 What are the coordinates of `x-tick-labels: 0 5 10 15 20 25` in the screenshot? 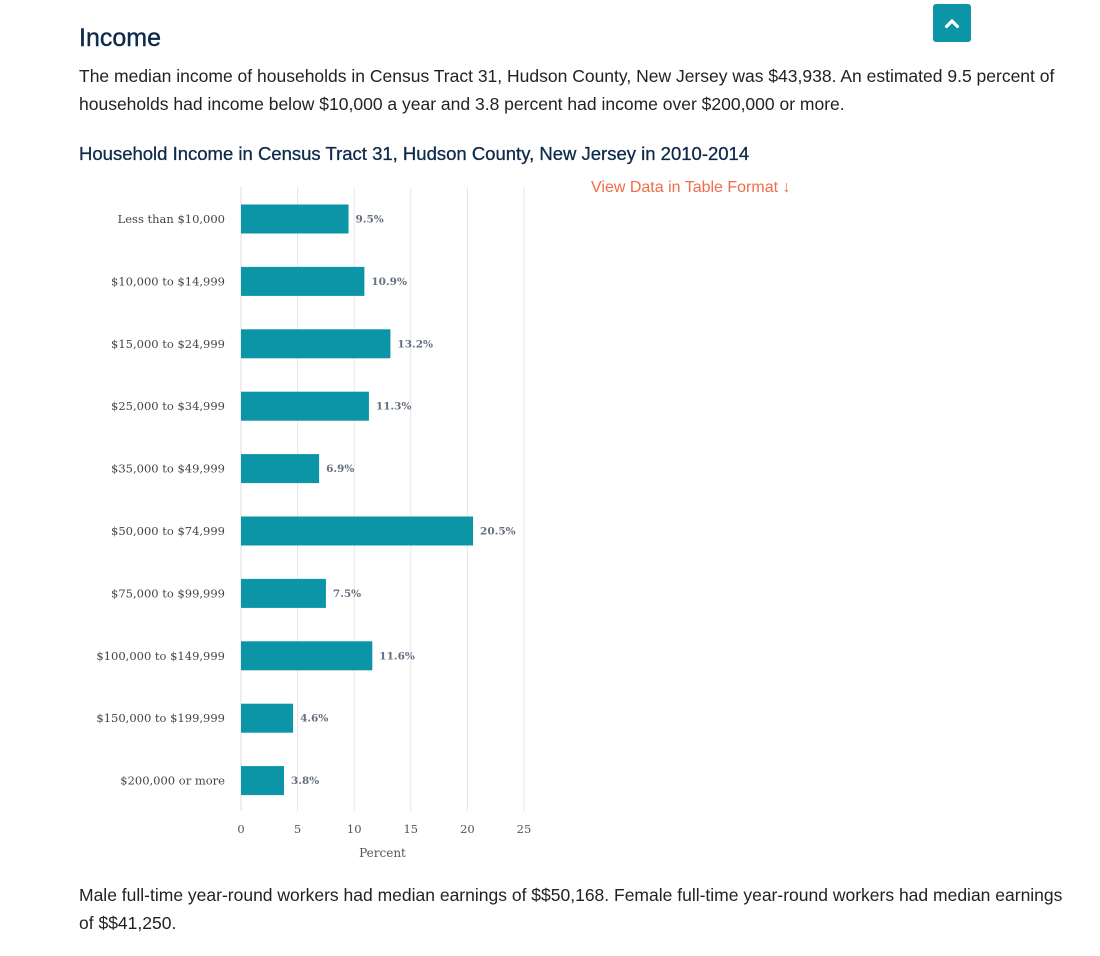 It's located at (384, 829).